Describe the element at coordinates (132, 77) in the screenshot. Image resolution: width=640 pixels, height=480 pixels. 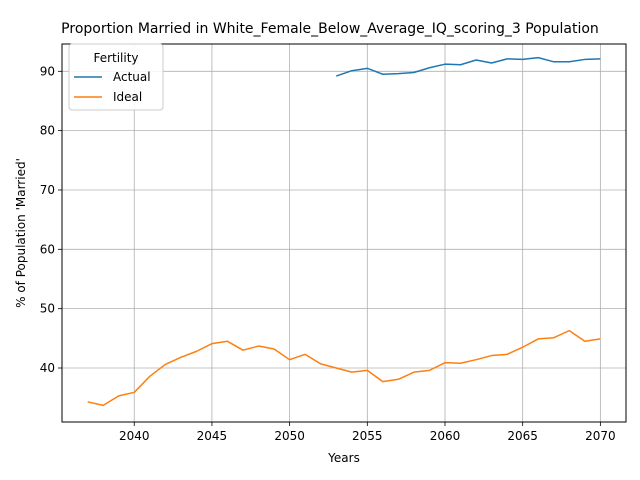
I see `legend-label-actual: Actual` at that location.